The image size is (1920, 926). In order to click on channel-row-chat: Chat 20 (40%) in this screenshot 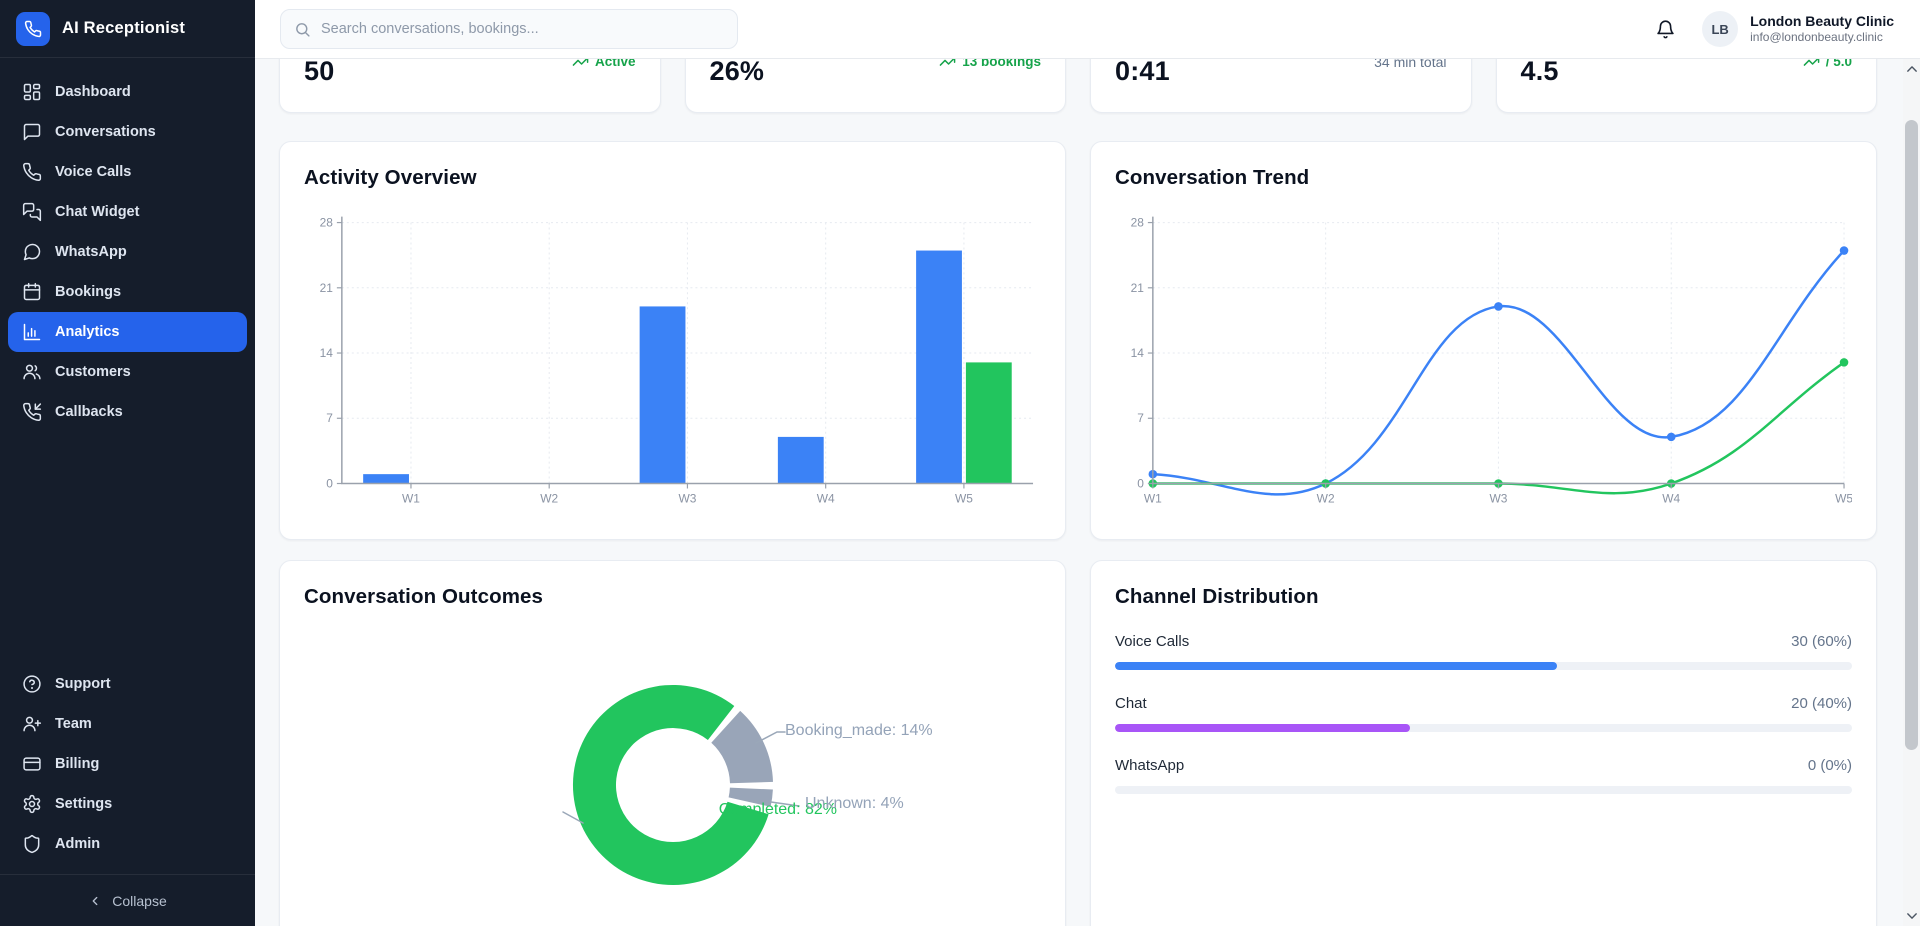, I will do `click(1483, 713)`.